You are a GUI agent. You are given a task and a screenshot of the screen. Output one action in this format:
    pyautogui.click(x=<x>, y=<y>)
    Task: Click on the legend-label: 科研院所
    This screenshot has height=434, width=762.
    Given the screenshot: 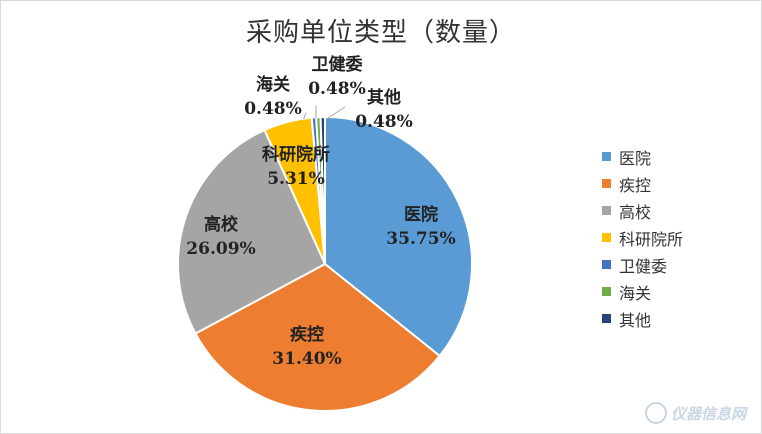 What is the action you would take?
    pyautogui.click(x=651, y=239)
    